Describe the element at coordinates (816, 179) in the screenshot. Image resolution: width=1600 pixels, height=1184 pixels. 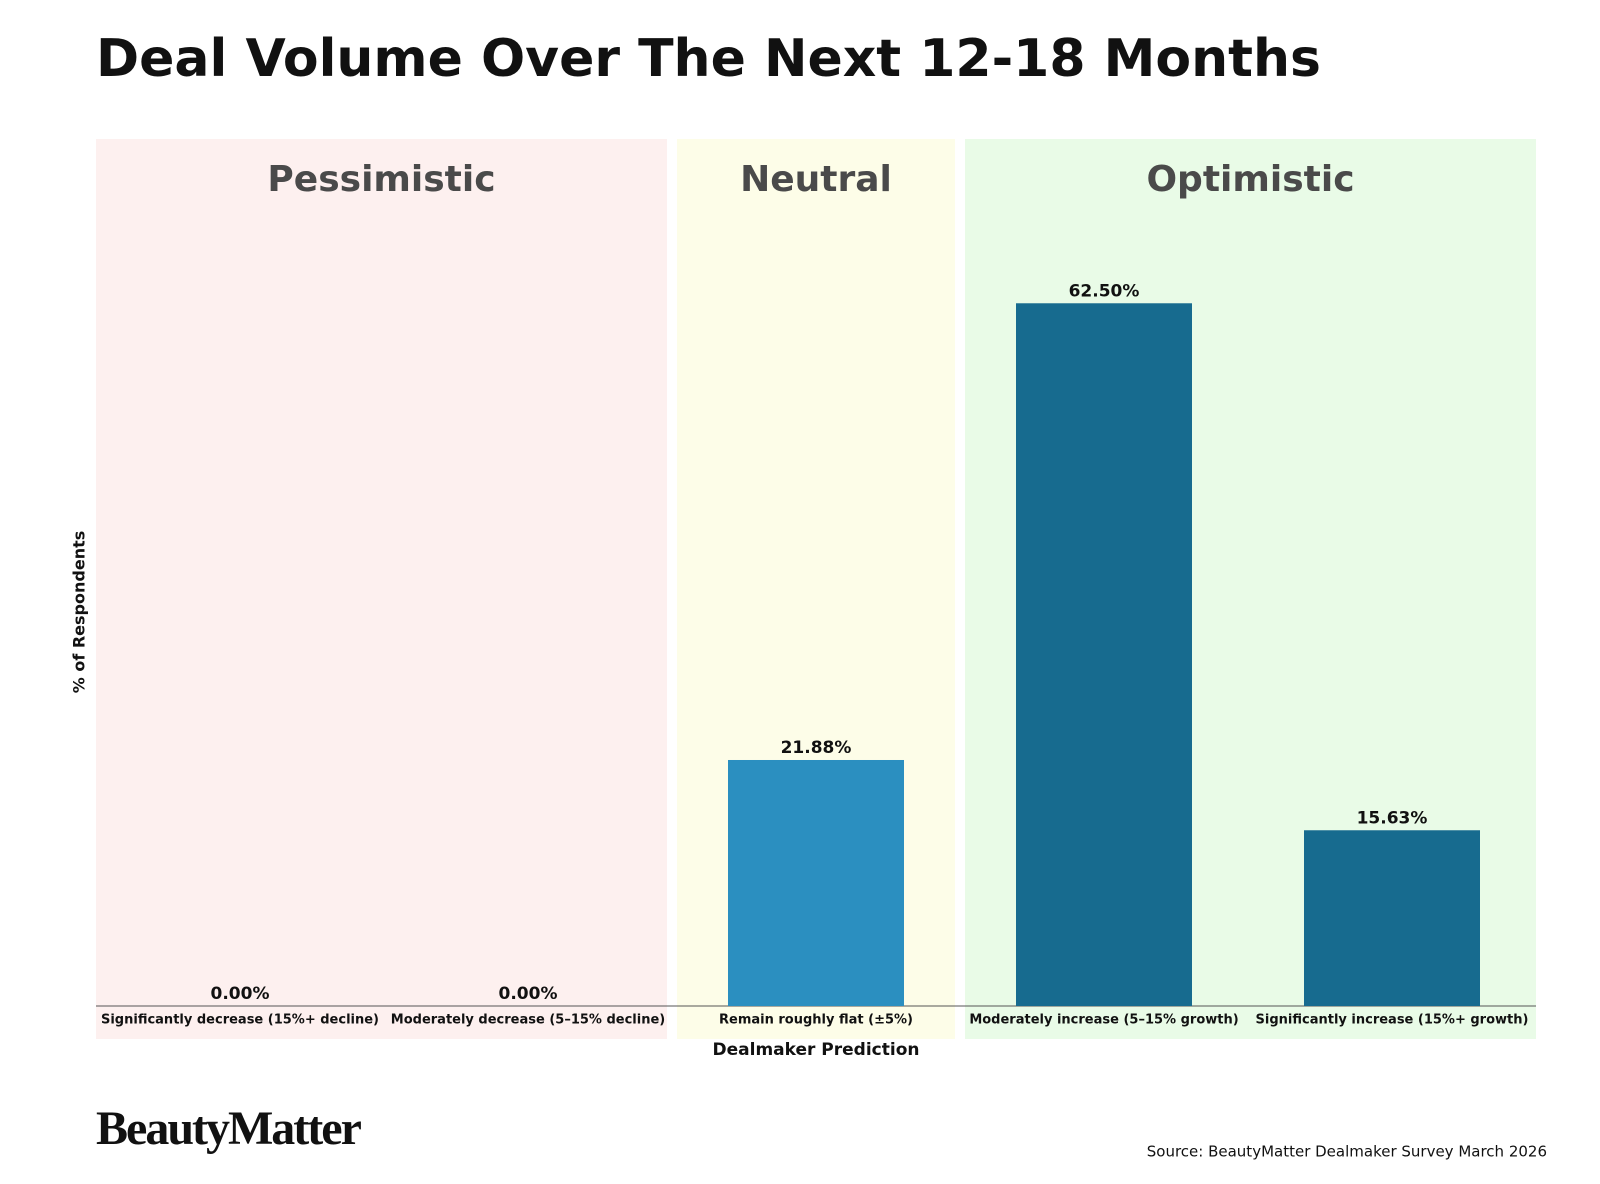
I see `group-label: Neutral` at that location.